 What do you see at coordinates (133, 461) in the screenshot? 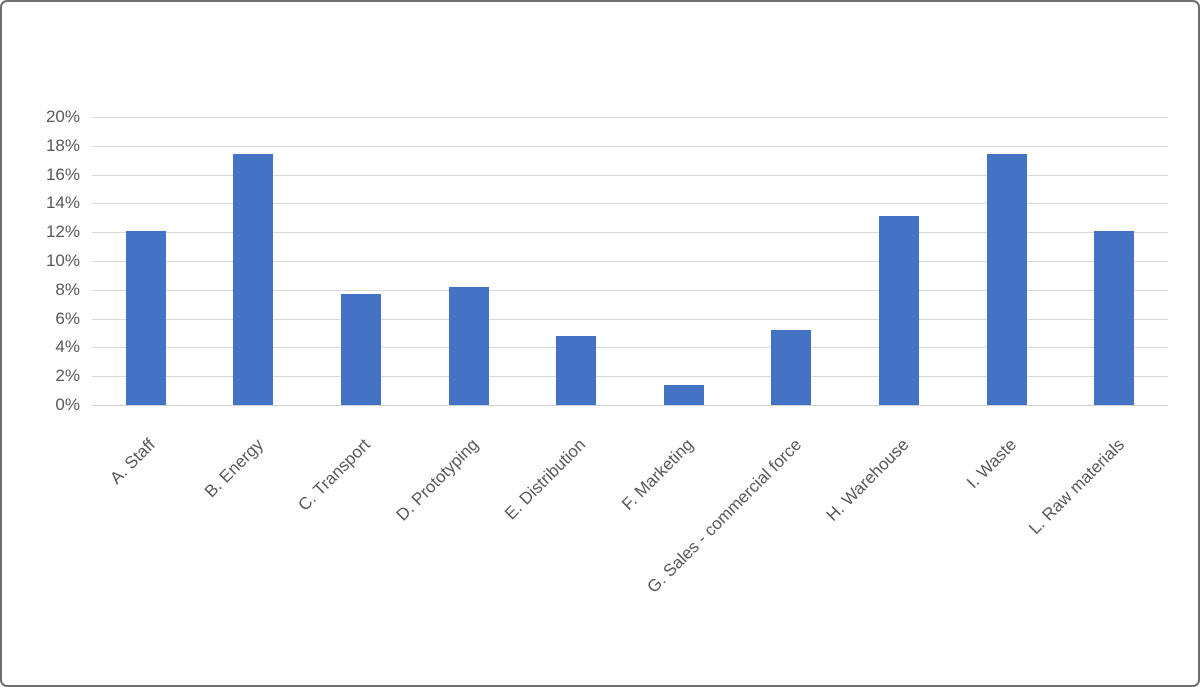
I see `x-axis-category-label: A. Staff` at bounding box center [133, 461].